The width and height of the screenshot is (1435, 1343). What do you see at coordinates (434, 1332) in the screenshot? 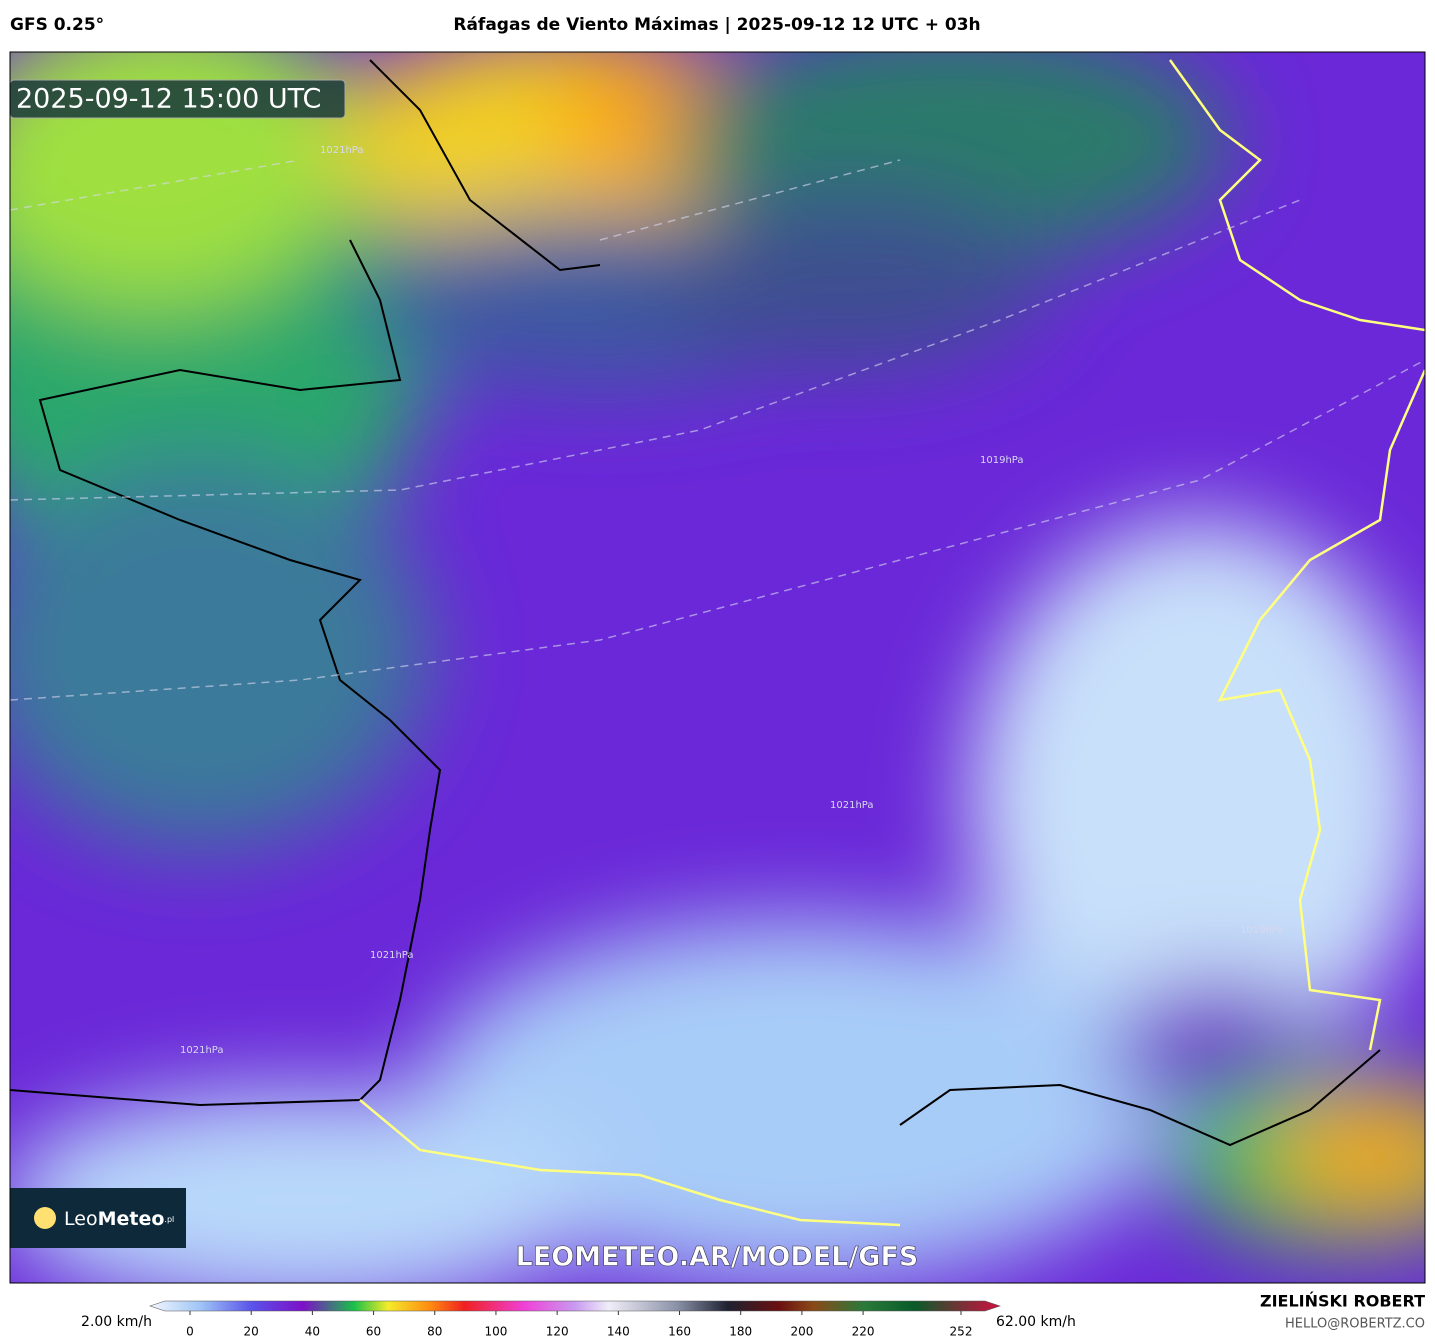
I see `colorbar-tick-label: 80` at bounding box center [434, 1332].